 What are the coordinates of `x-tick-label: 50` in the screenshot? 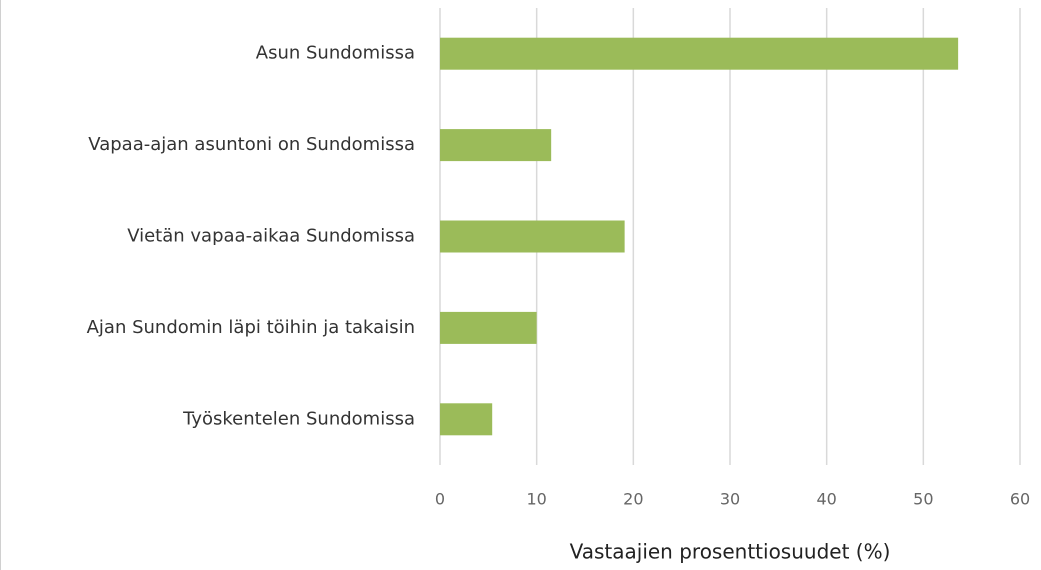 It's located at (923, 499).